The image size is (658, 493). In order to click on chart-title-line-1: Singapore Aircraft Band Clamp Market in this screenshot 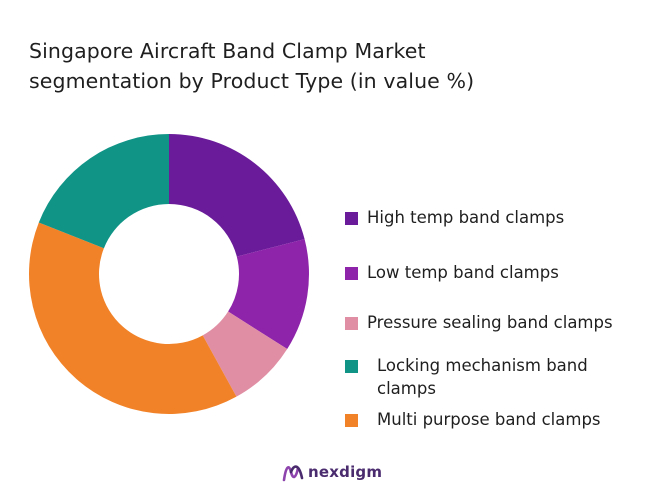, I will do `click(227, 51)`.